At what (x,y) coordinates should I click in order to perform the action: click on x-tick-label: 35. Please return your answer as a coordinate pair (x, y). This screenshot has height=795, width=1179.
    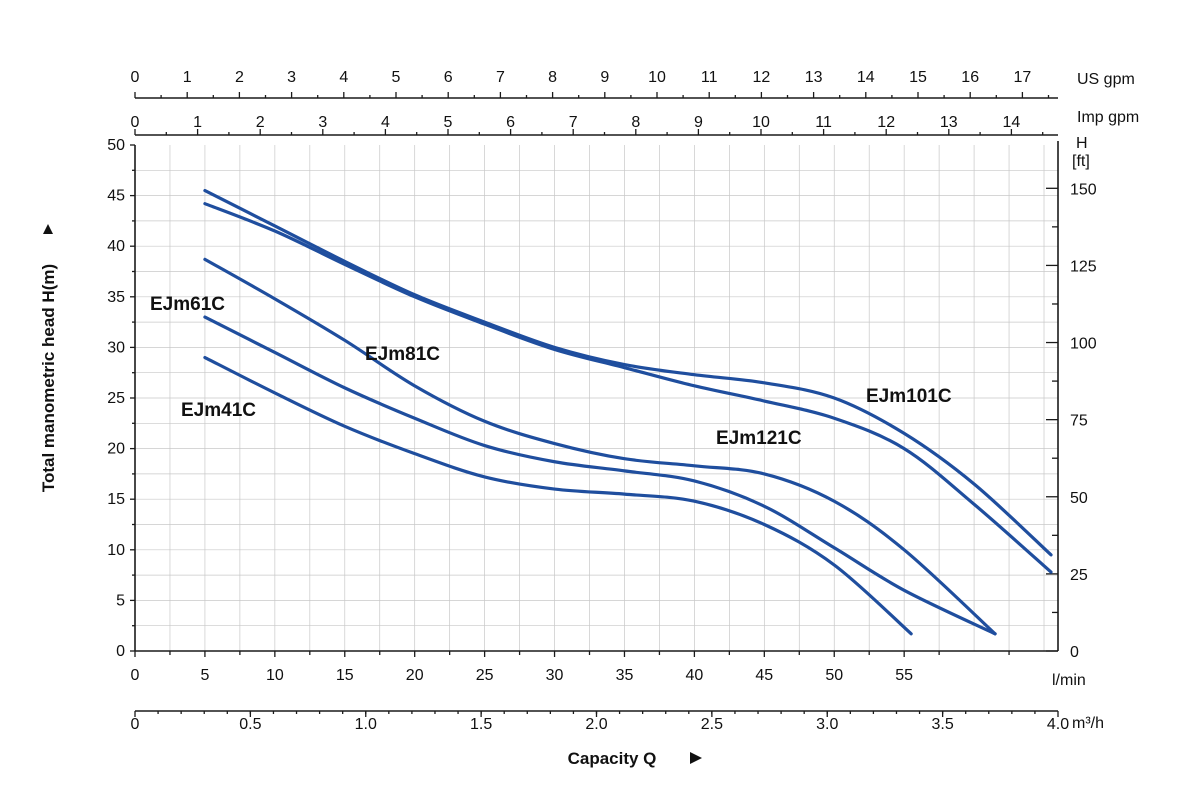
    Looking at the image, I should click on (625, 675).